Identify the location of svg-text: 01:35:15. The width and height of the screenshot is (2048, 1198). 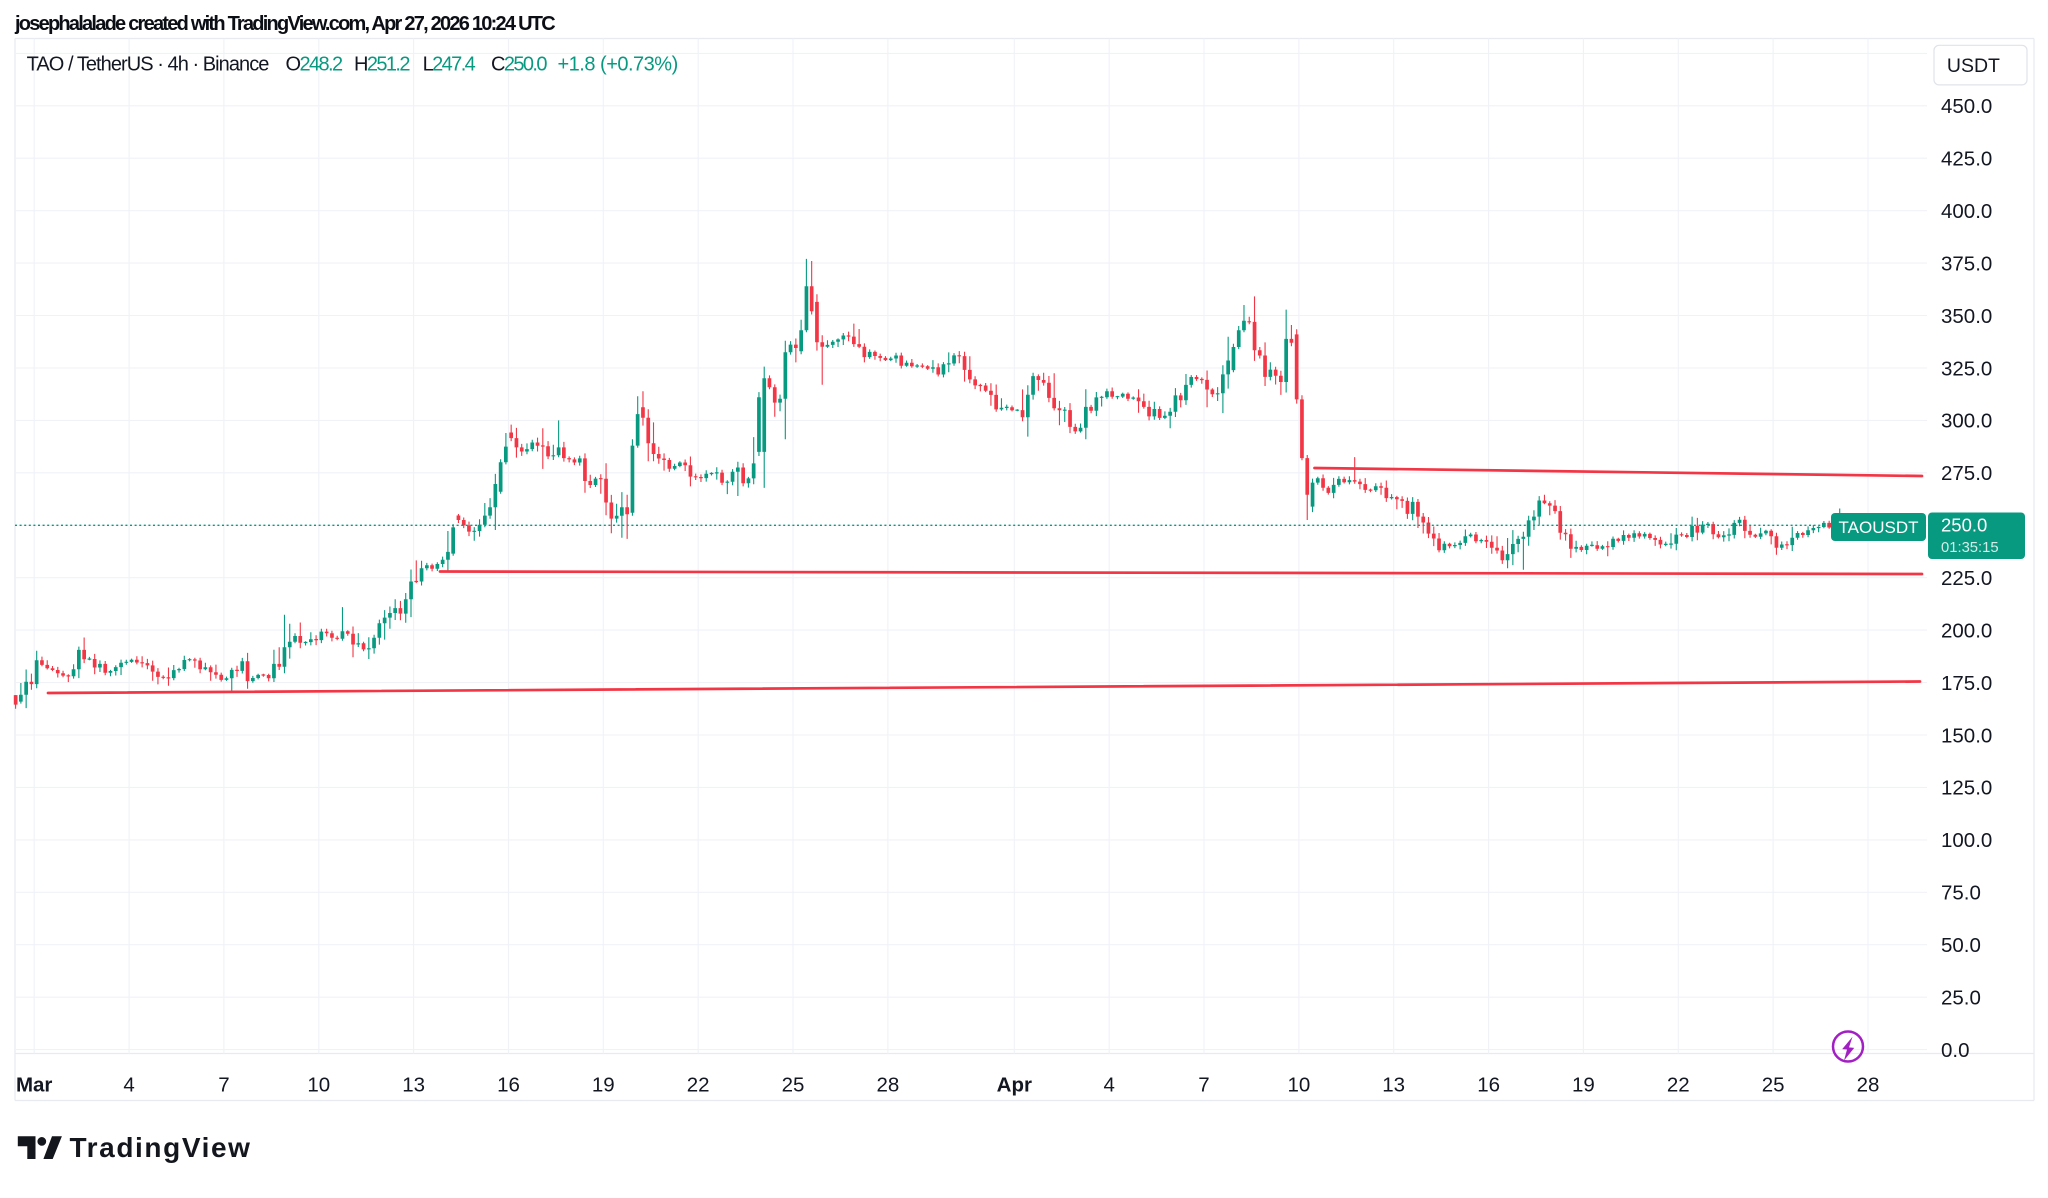
(1970, 548).